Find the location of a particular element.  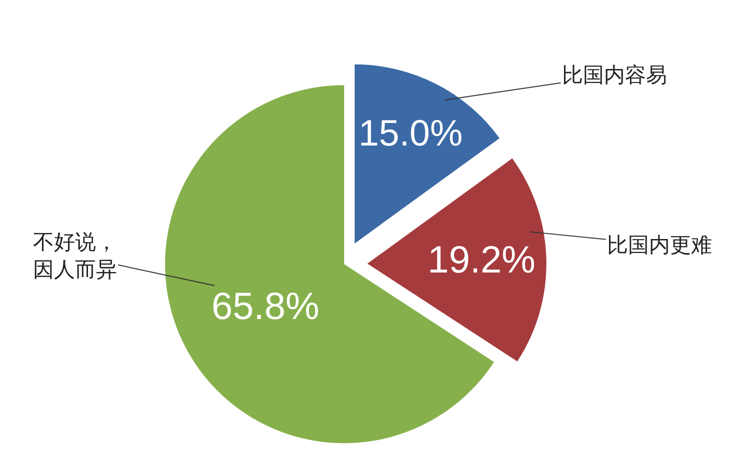

slice-label: 比国内容易 is located at coordinates (614, 75).